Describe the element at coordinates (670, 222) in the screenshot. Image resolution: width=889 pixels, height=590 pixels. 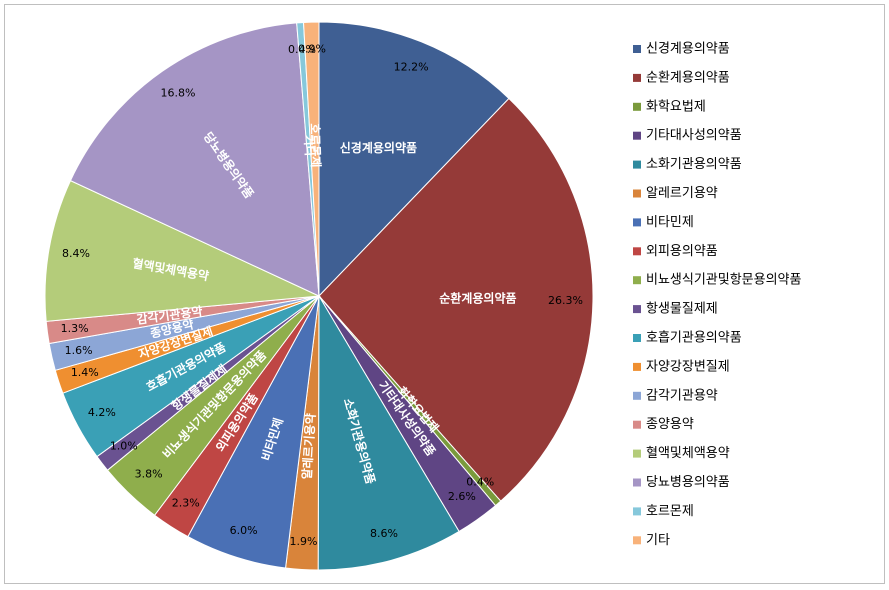
I see `legend-label: 비타민제` at that location.